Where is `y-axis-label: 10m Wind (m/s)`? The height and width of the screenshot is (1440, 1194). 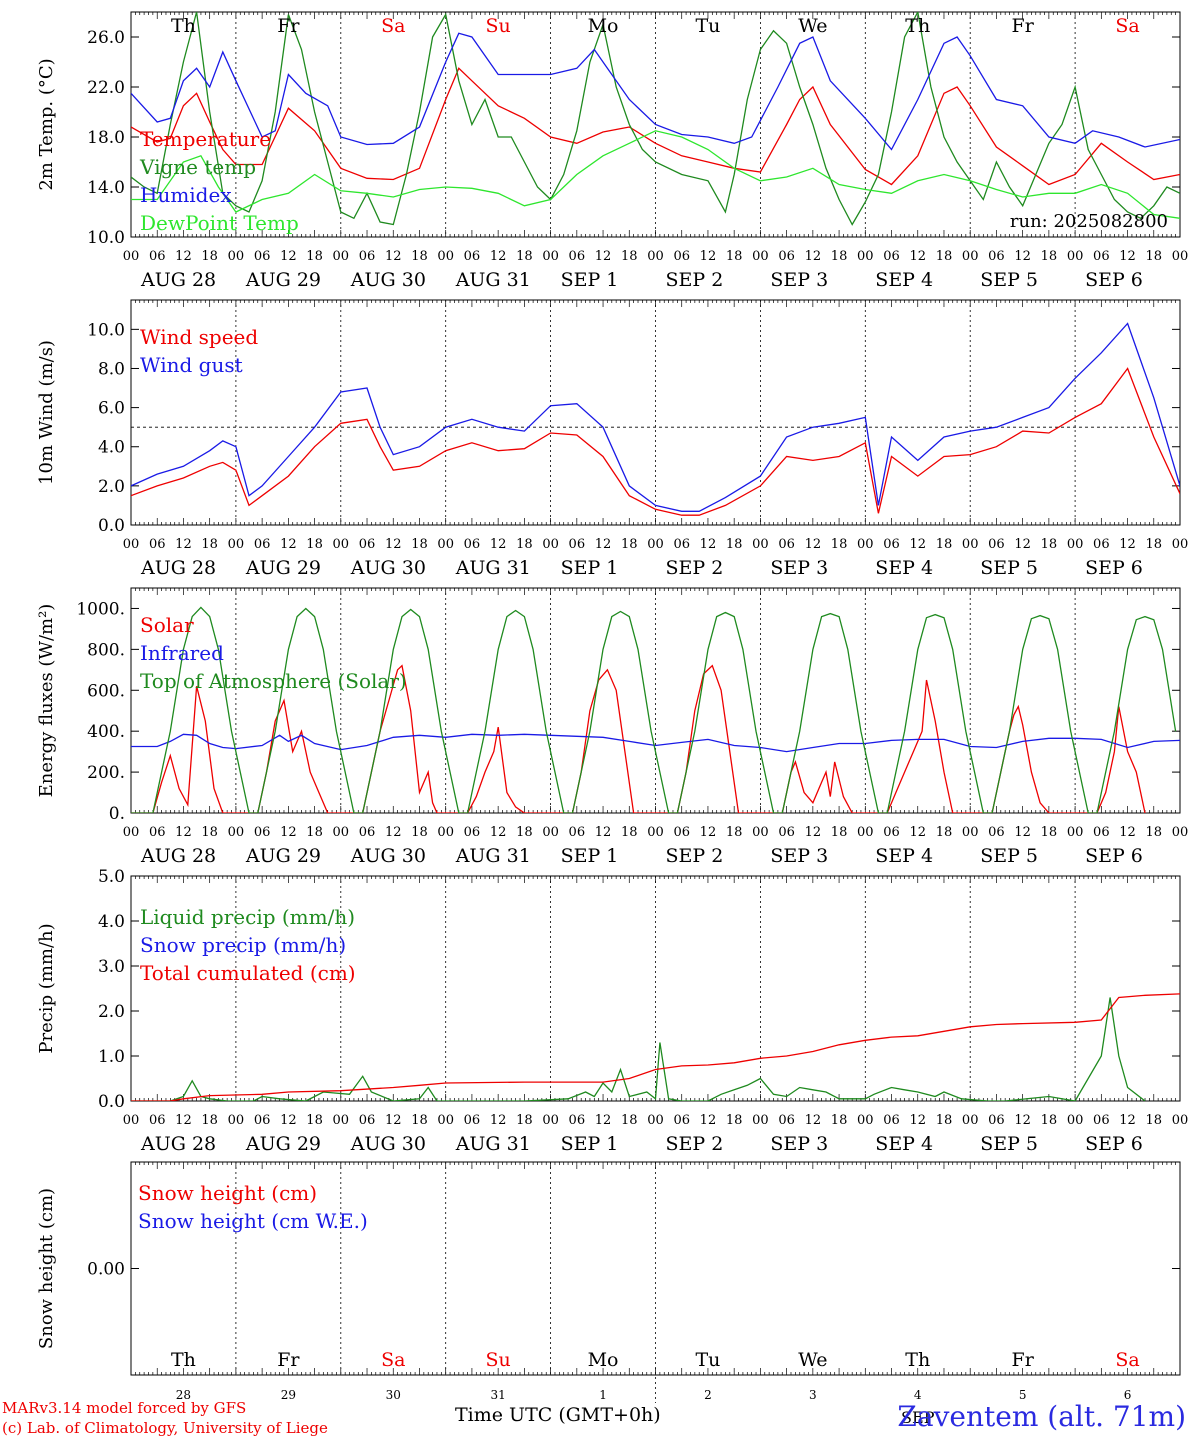
y-axis-label: 10m Wind (m/s) is located at coordinates (46, 412).